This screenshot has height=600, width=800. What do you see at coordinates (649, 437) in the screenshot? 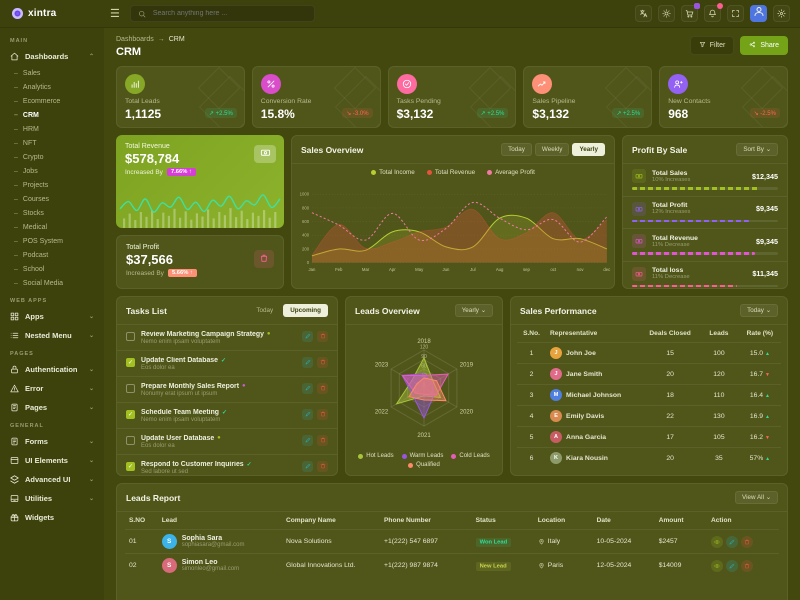
I see `table-row: 5 A Anna Garcia 17 105 16.2 ▼` at bounding box center [649, 437].